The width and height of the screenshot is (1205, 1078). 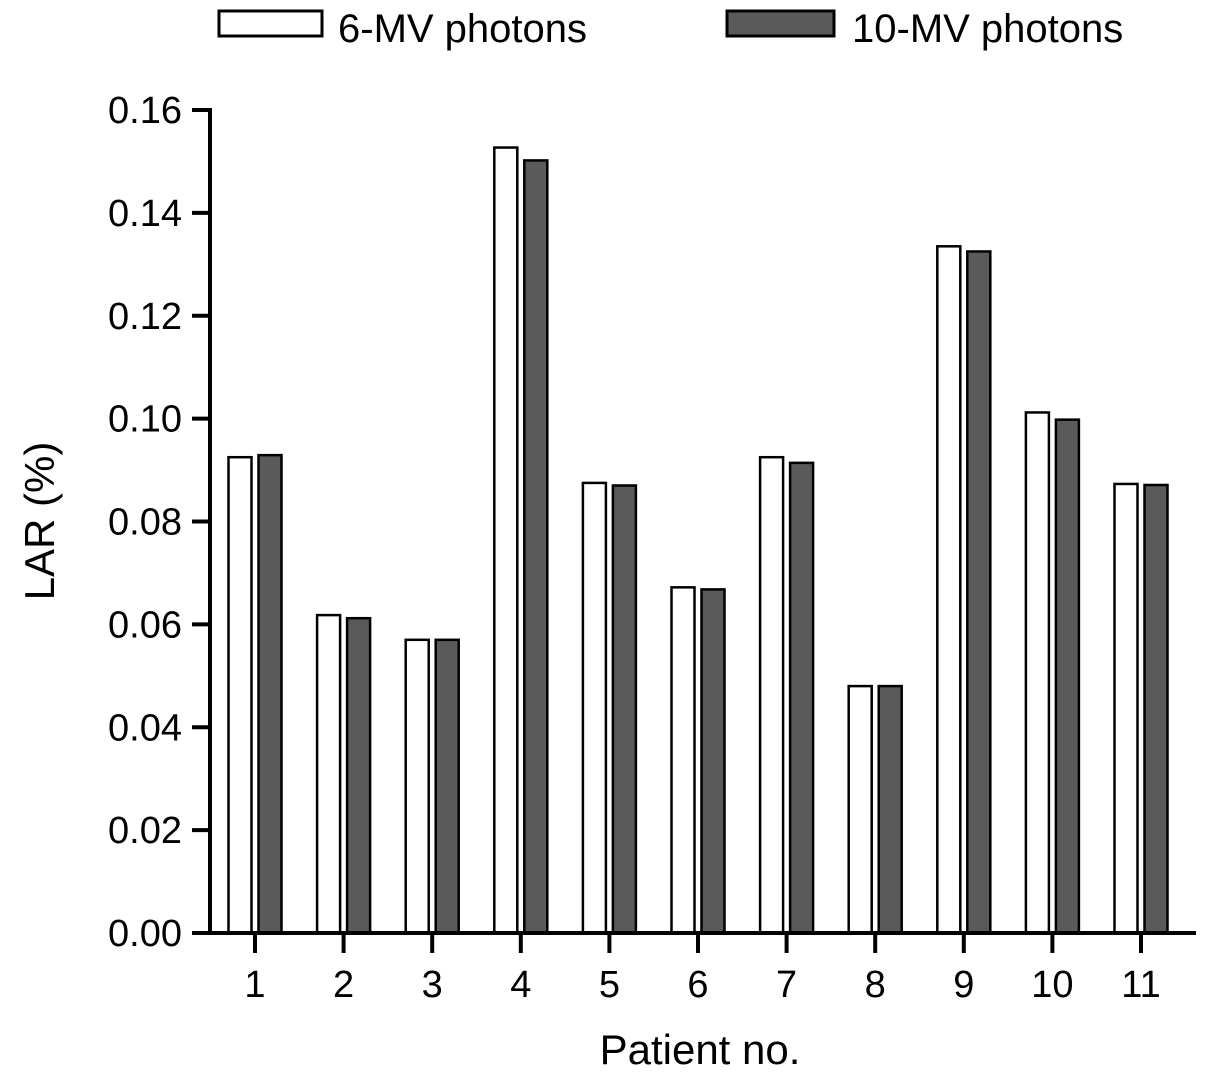 I want to click on legend-label-6mv: 6-MV photons, so click(x=462, y=29).